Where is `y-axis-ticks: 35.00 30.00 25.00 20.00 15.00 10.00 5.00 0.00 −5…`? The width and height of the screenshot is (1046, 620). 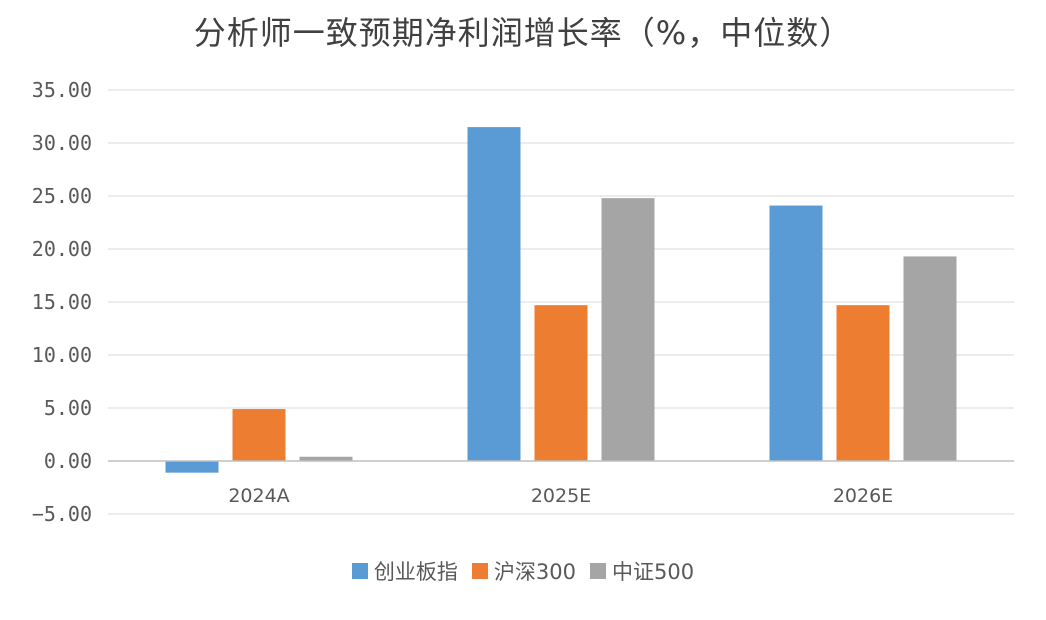 y-axis-ticks: 35.00 30.00 25.00 20.00 15.00 10.00 5.00 0.00 −5… is located at coordinates (62, 302).